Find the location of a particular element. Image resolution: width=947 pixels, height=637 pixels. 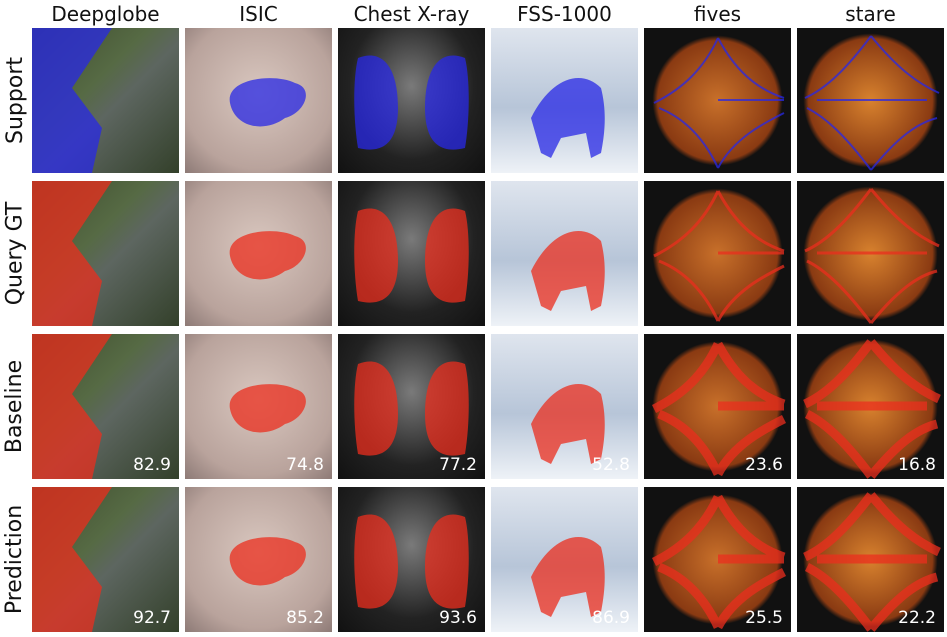

score: 85.2 is located at coordinates (305, 618).